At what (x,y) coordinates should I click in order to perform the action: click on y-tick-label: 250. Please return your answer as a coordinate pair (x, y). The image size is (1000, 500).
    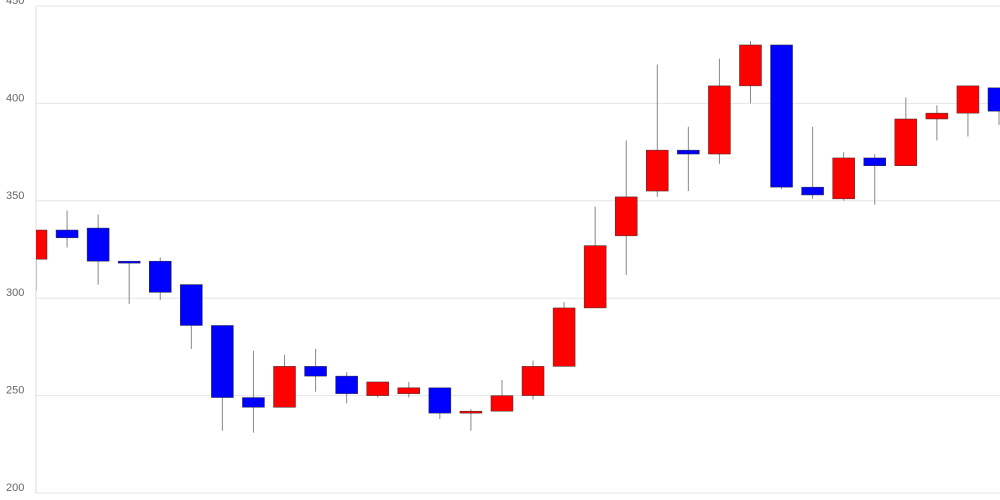
    Looking at the image, I should click on (15, 391).